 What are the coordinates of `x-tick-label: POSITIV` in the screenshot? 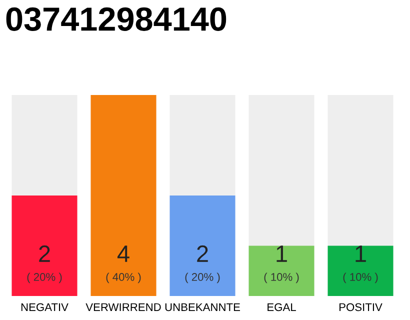 It's located at (360, 307).